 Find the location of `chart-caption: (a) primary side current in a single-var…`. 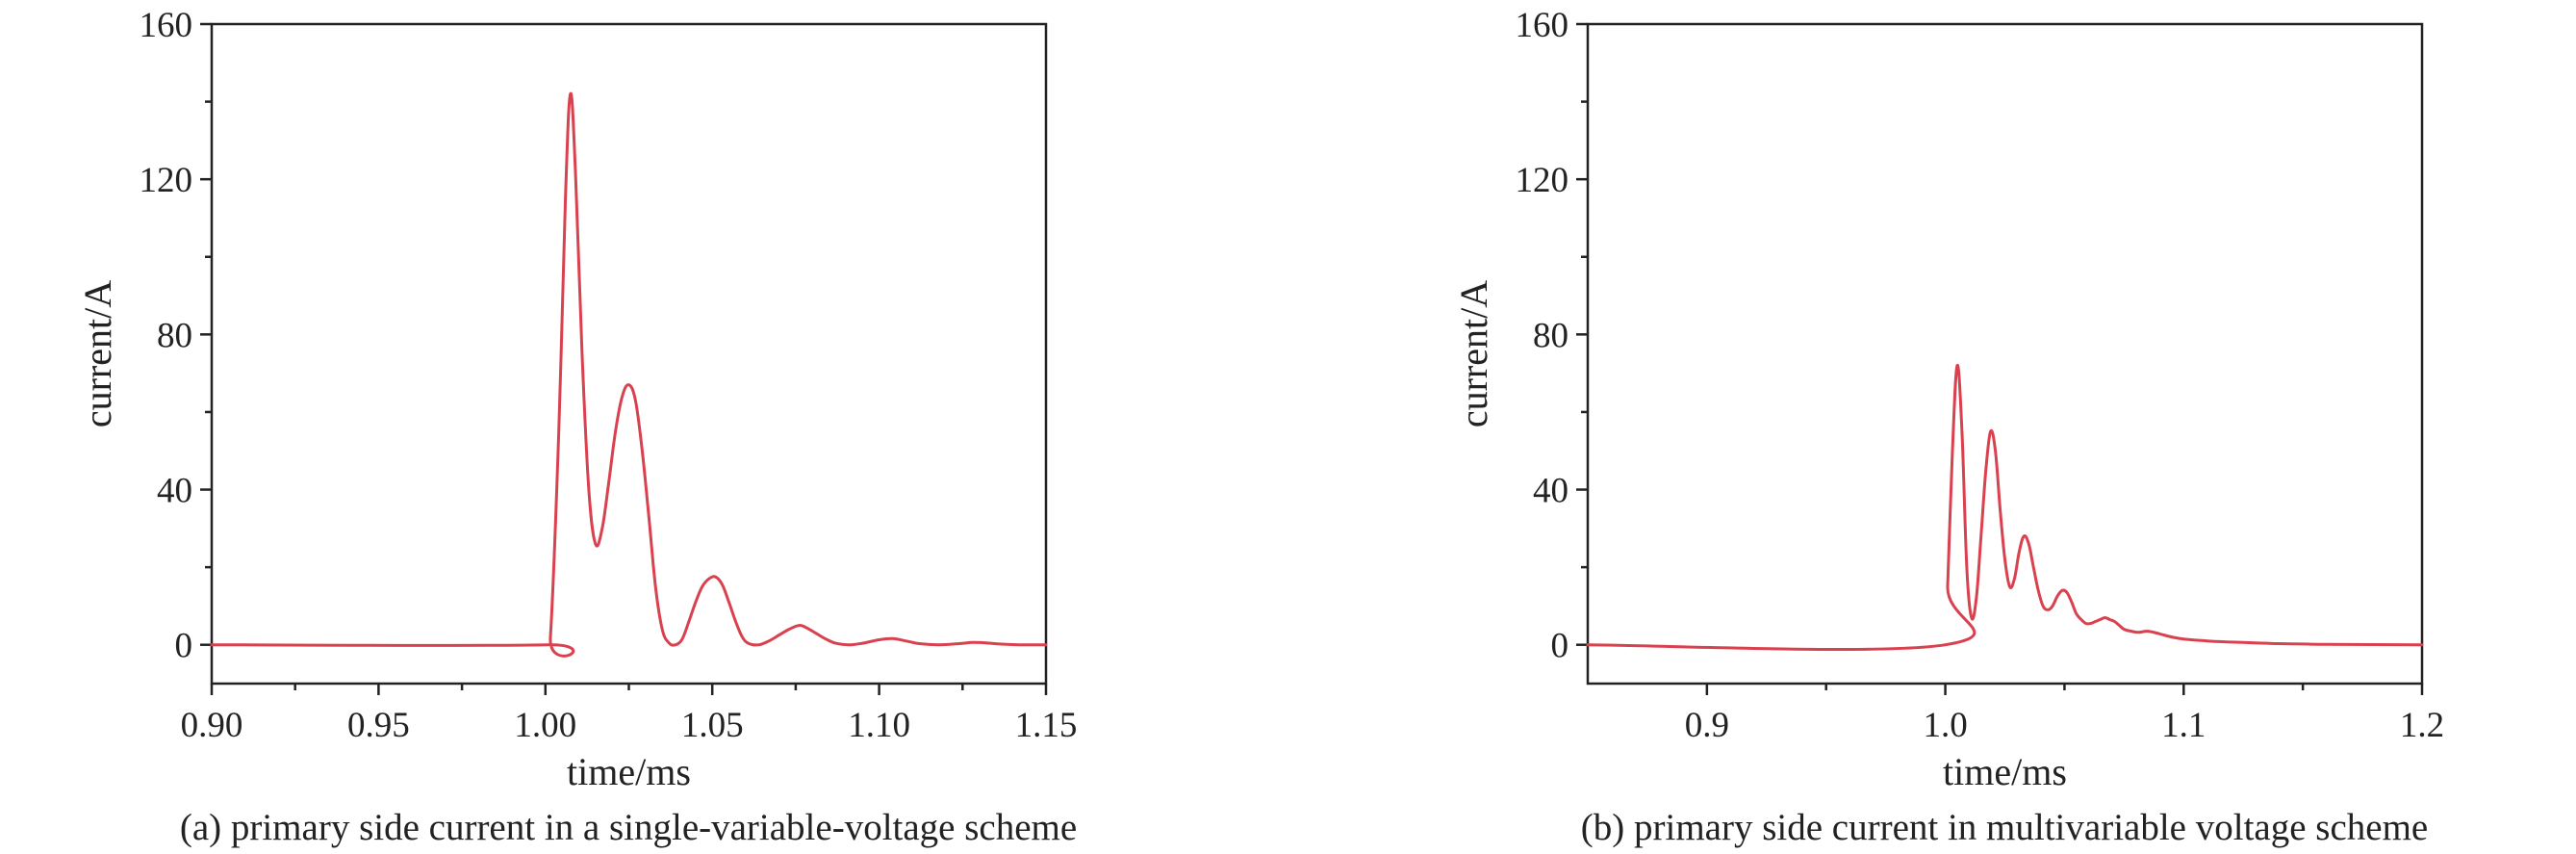

chart-caption: (a) primary side current in a single-var… is located at coordinates (628, 827).